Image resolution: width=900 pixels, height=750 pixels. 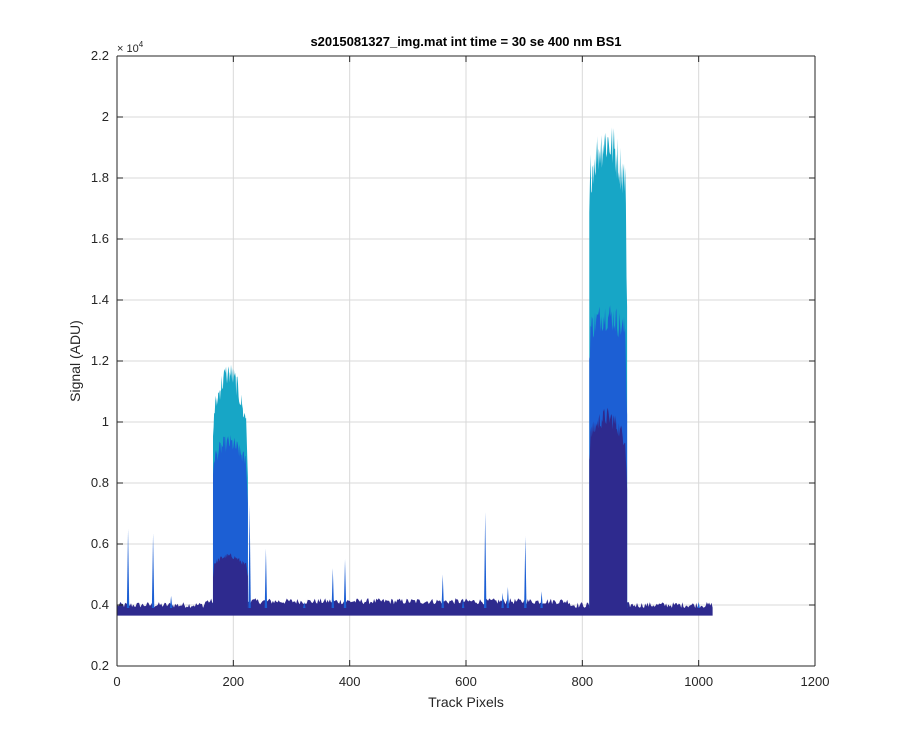 I want to click on x-tick-label: 1200, so click(x=815, y=681).